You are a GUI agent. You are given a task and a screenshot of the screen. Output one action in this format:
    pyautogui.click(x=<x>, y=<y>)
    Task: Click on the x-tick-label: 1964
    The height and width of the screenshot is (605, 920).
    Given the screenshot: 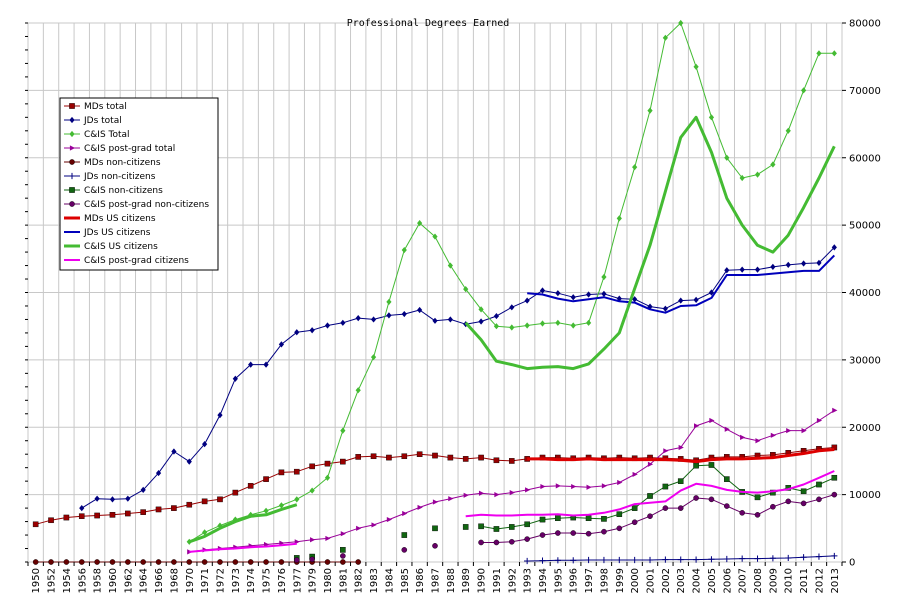 What is the action you would take?
    pyautogui.click(x=144, y=580)
    